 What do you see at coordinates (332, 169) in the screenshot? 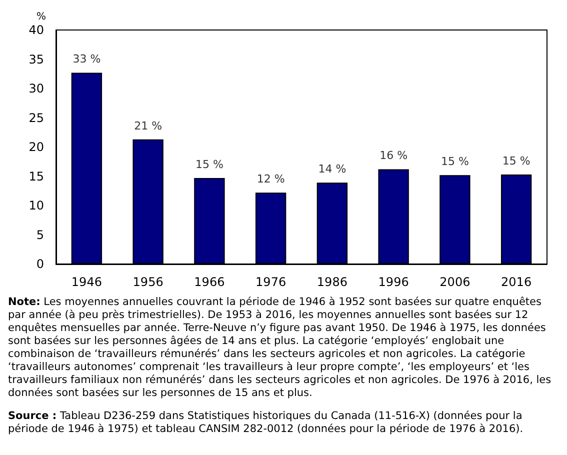
I see `data-label: 14 %` at bounding box center [332, 169].